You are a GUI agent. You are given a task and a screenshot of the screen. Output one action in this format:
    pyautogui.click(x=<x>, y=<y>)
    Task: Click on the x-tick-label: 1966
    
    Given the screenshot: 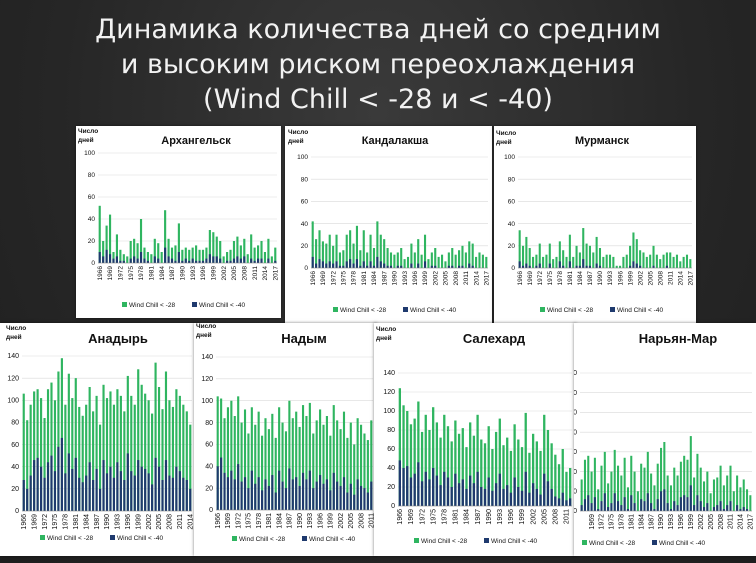 What is the action you would take?
    pyautogui.click(x=100, y=273)
    